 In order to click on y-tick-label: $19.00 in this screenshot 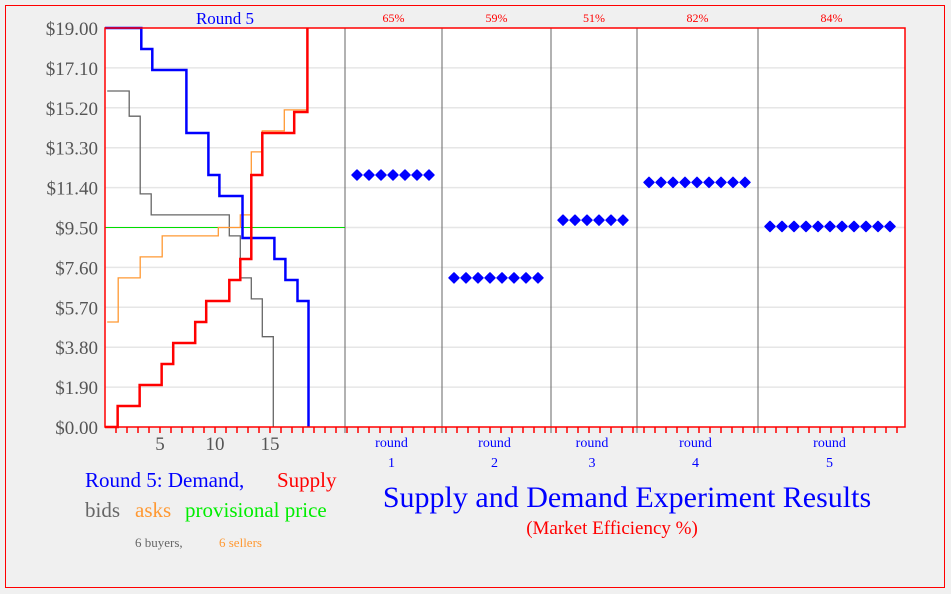, I will do `click(72, 29)`.